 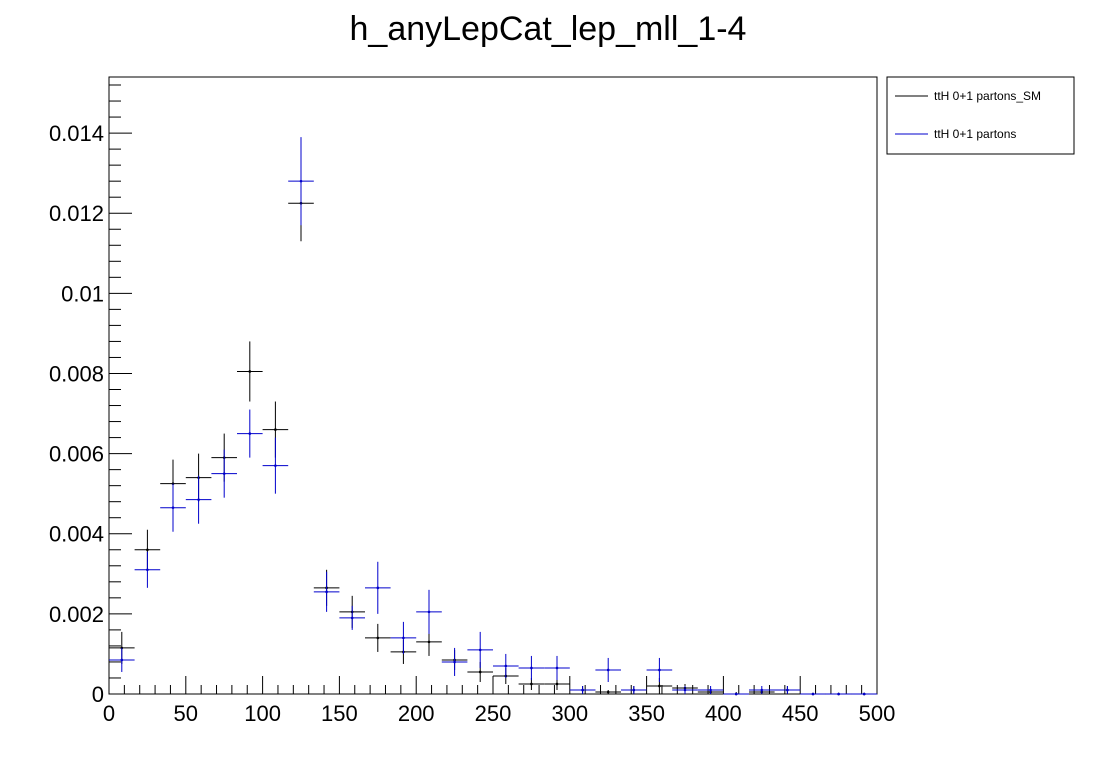 I want to click on y-tick-label: 0.01, so click(x=82, y=293).